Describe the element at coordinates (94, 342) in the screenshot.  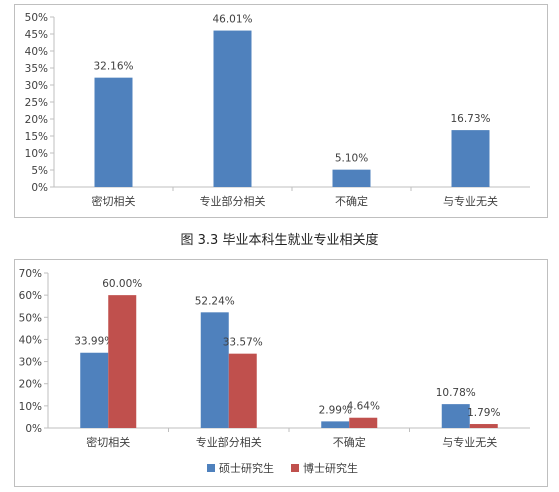
I see `data-label: 33.99%` at that location.